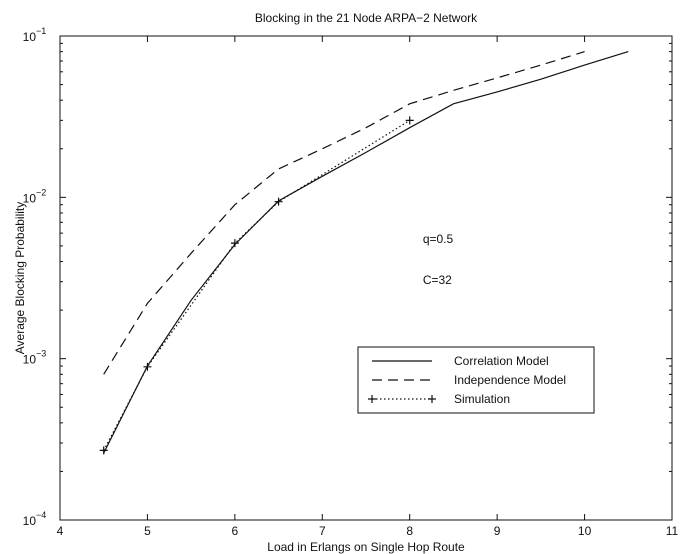  I want to click on x-tick-label: 4, so click(60, 531).